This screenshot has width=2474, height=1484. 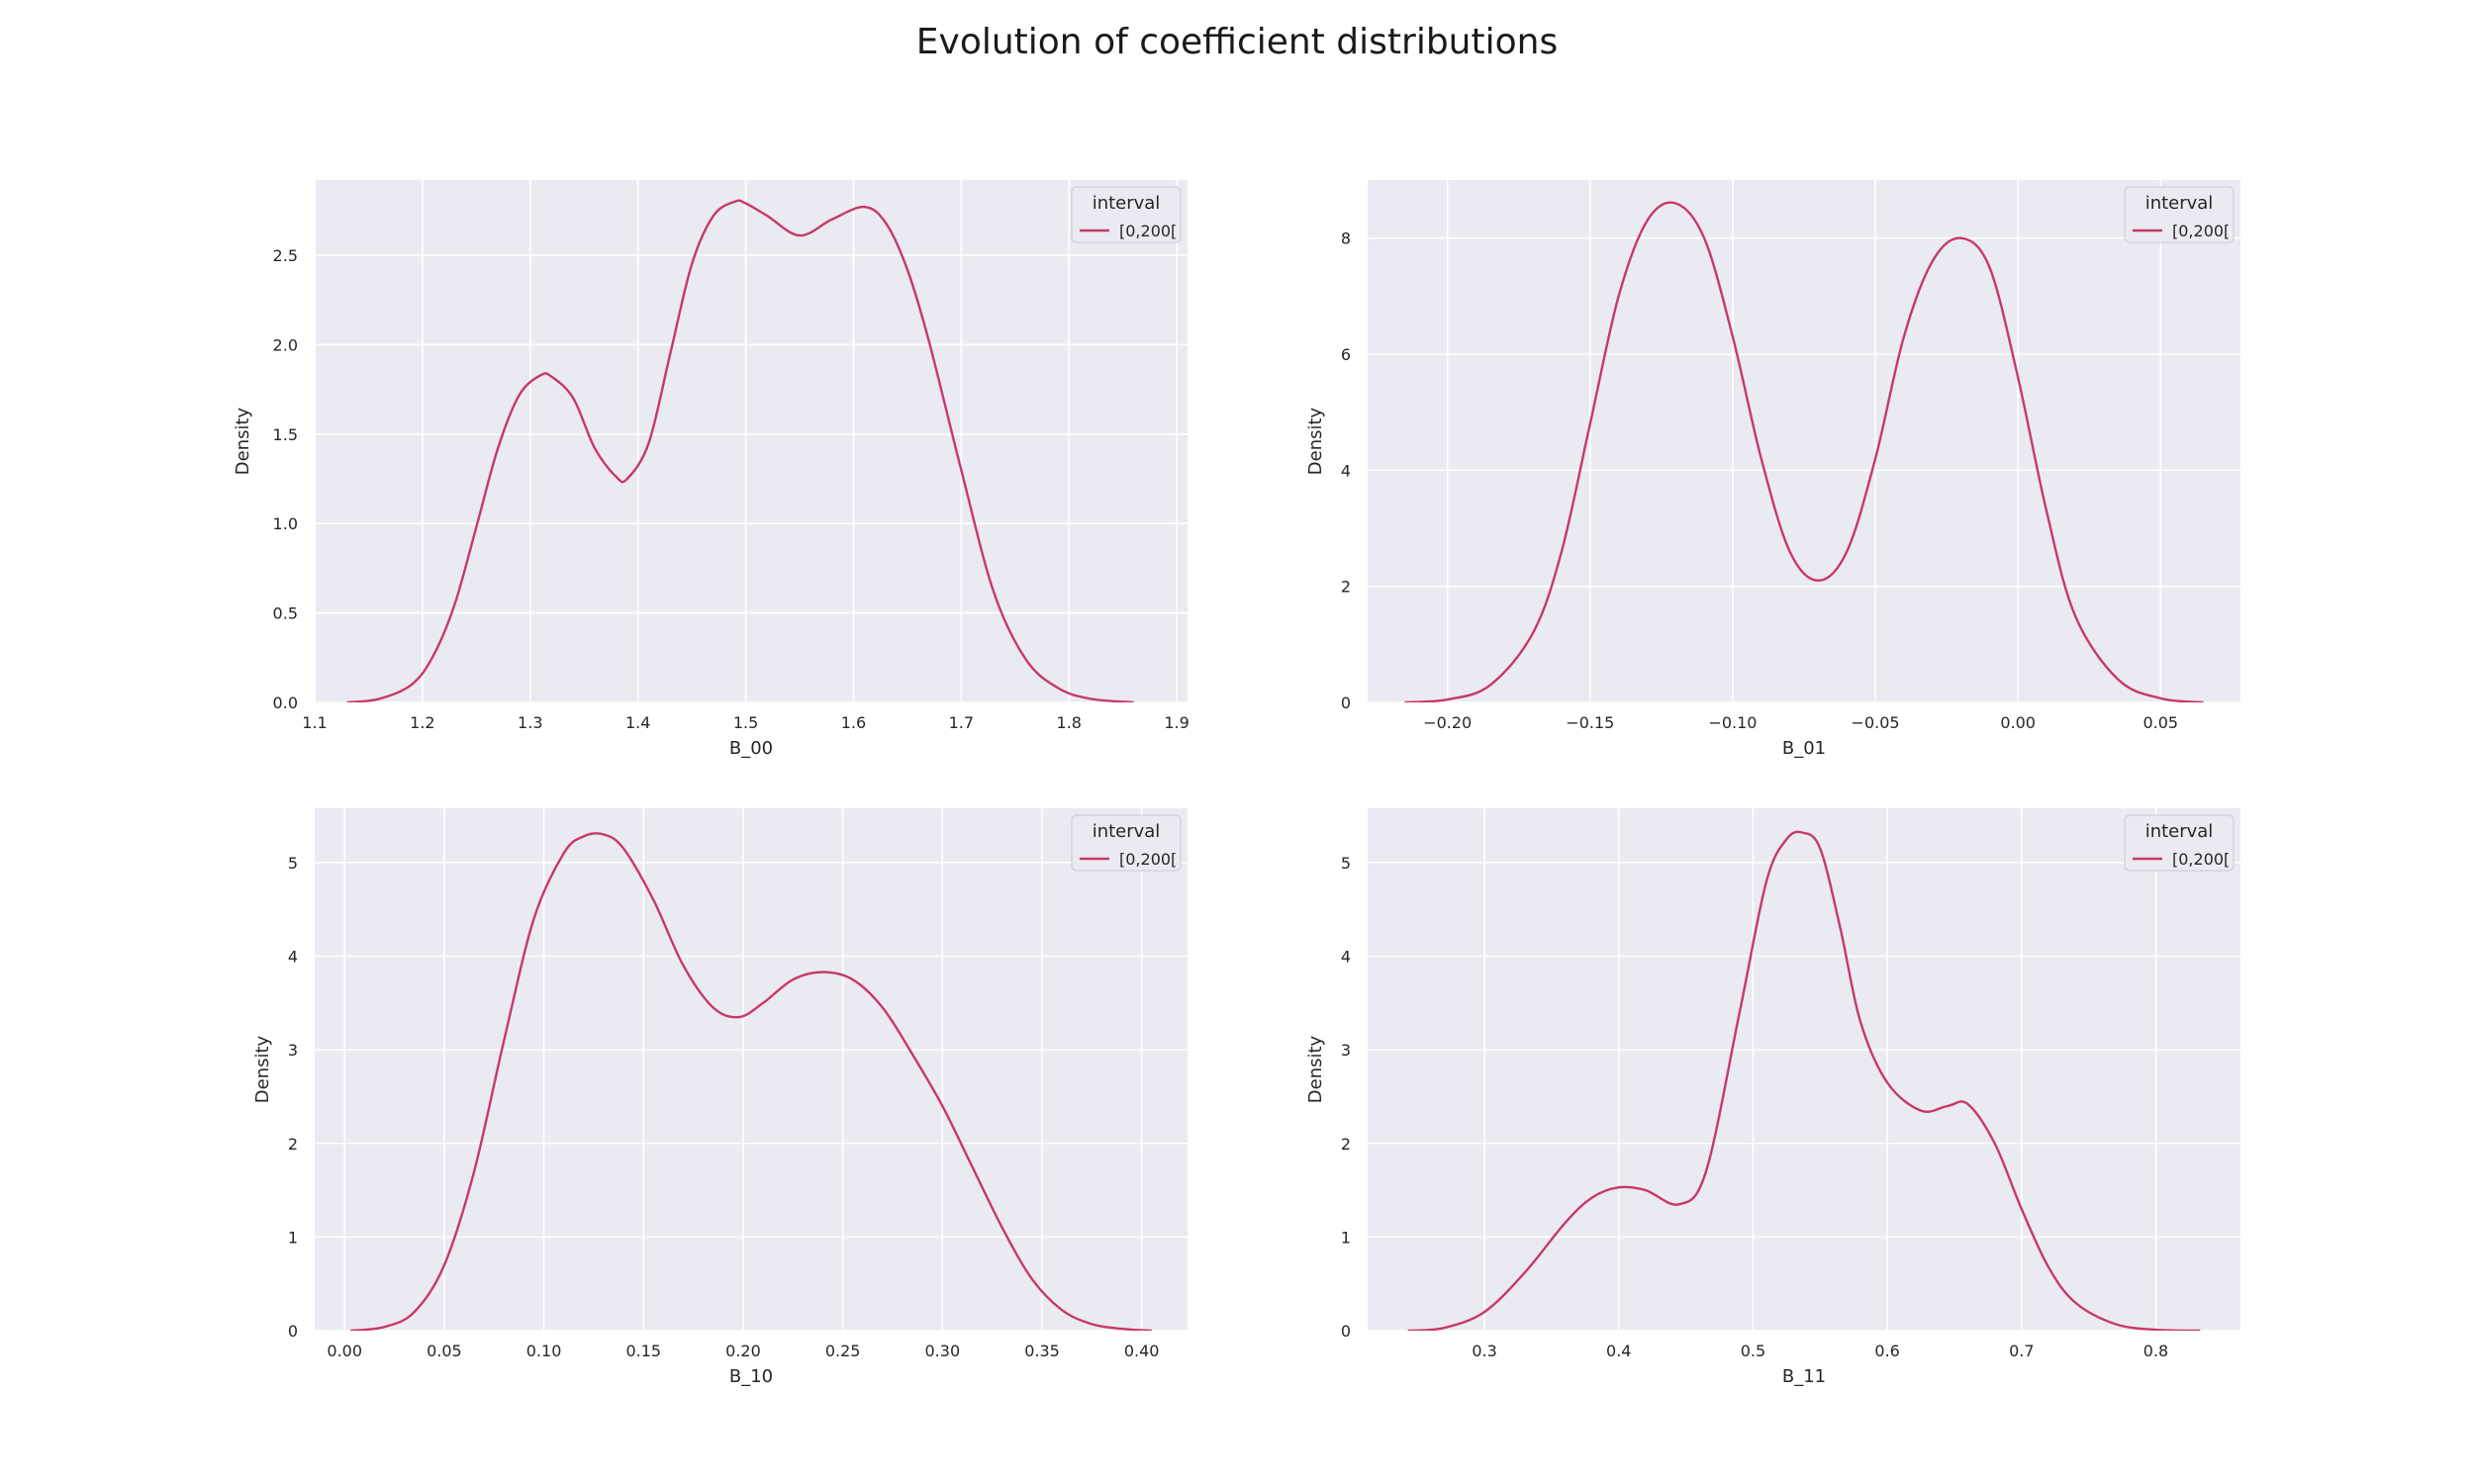 I want to click on x-tick-label: 0.25, so click(x=843, y=1351).